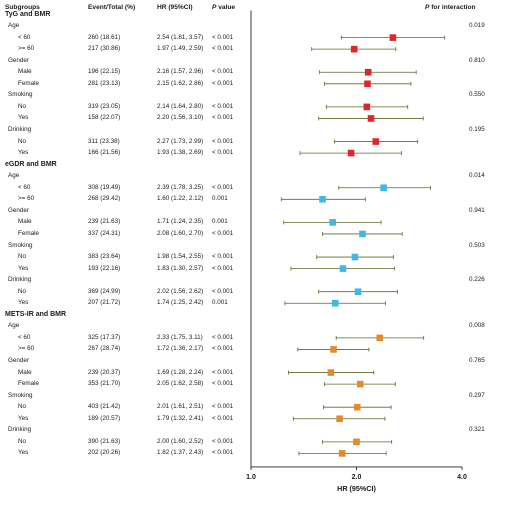 The width and height of the screenshot is (519, 512). What do you see at coordinates (104, 372) in the screenshot?
I see `event-total-cell: 239 (20.37)` at bounding box center [104, 372].